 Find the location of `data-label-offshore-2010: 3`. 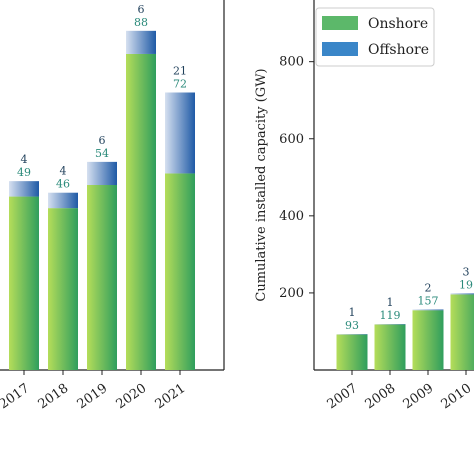

data-label-offshore-2010: 3 is located at coordinates (466, 271).